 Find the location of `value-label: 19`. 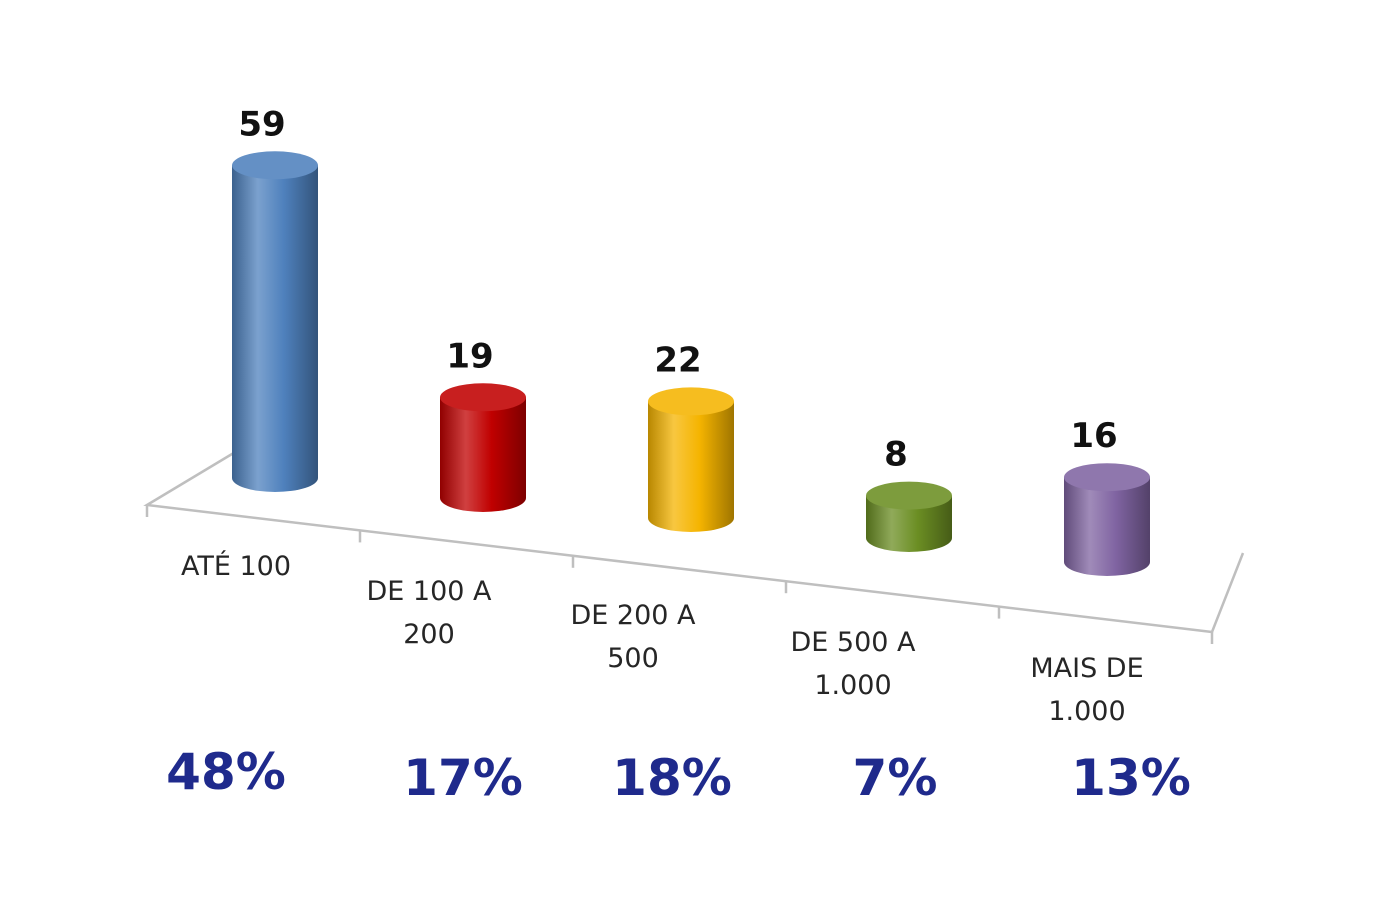

value-label: 19 is located at coordinates (469, 356).